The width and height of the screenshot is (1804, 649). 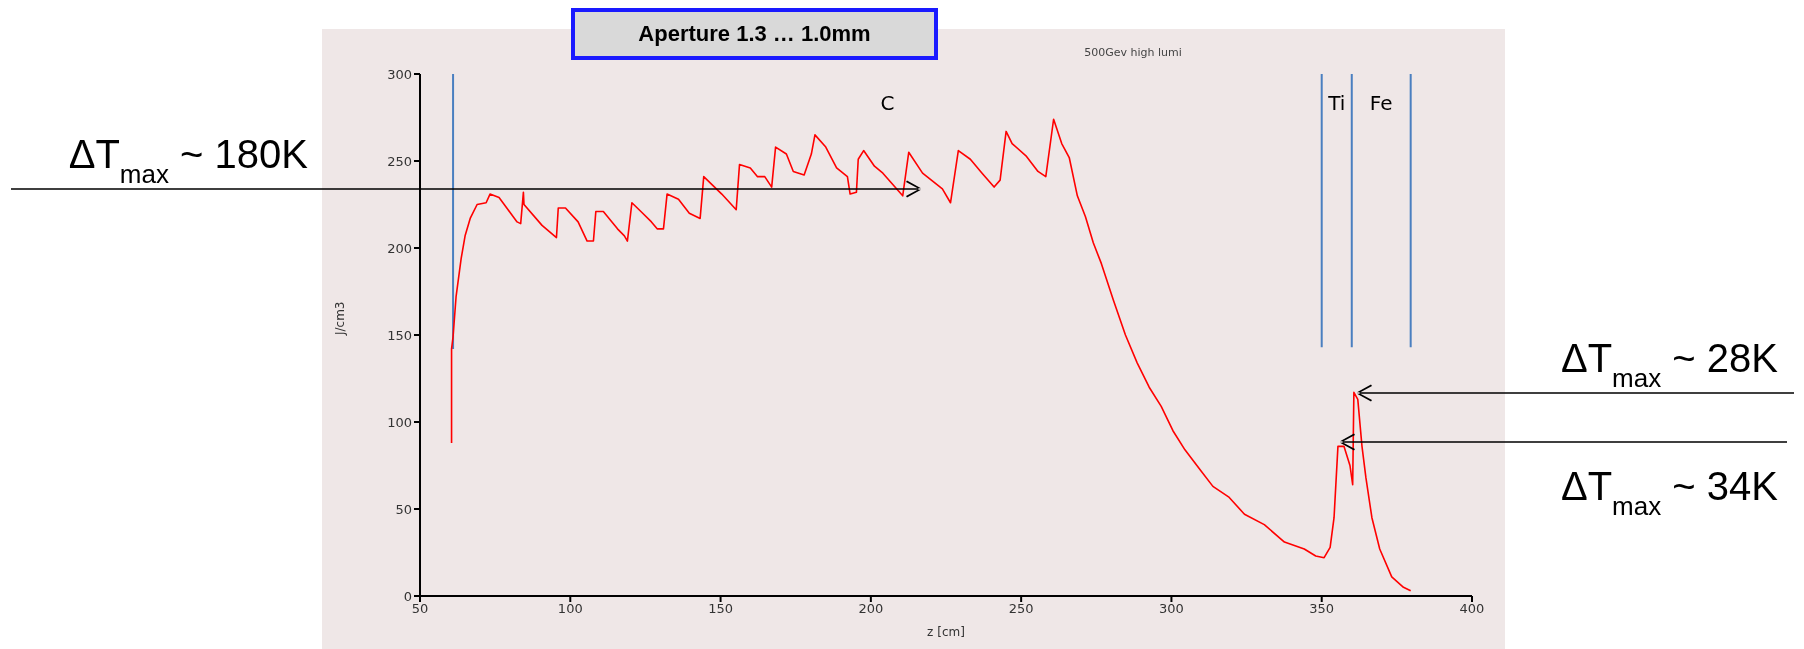 What do you see at coordinates (407, 596) in the screenshot?
I see `y-tick-label: 0` at bounding box center [407, 596].